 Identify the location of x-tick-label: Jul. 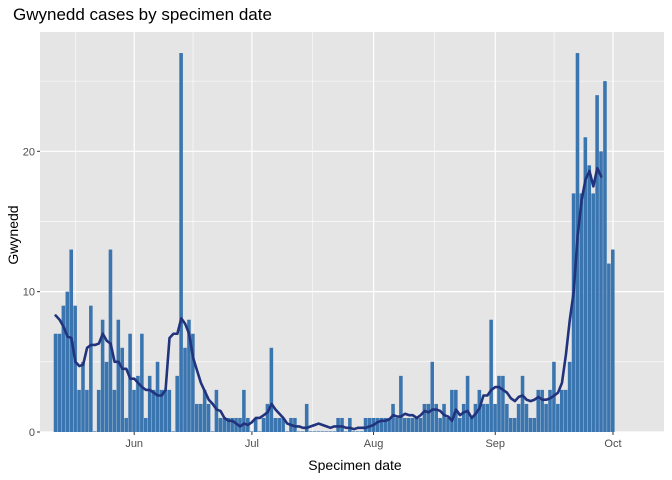
(252, 444).